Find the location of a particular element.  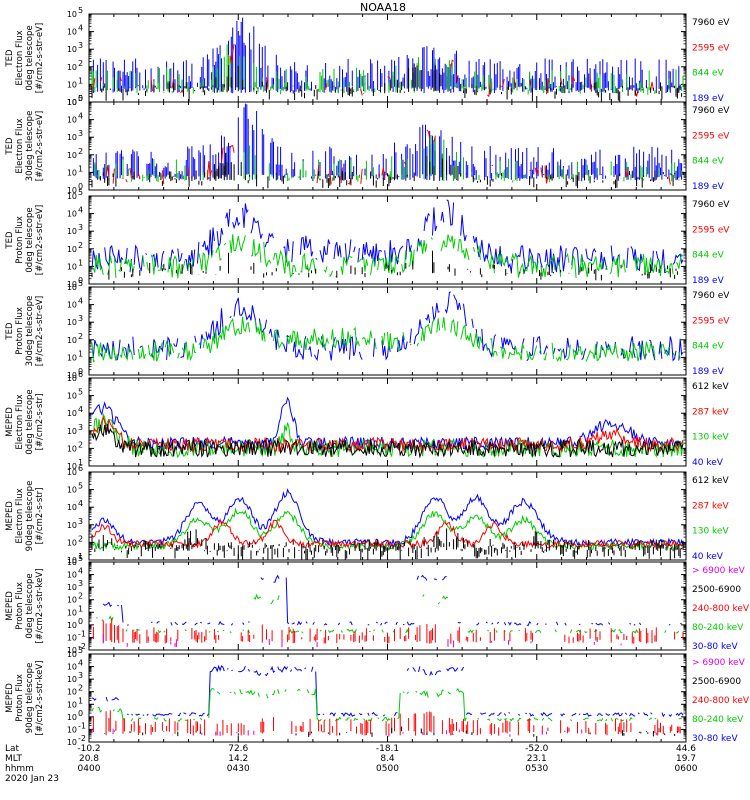

y-axis-label-line: Electron Flux is located at coordinates (20, 421).